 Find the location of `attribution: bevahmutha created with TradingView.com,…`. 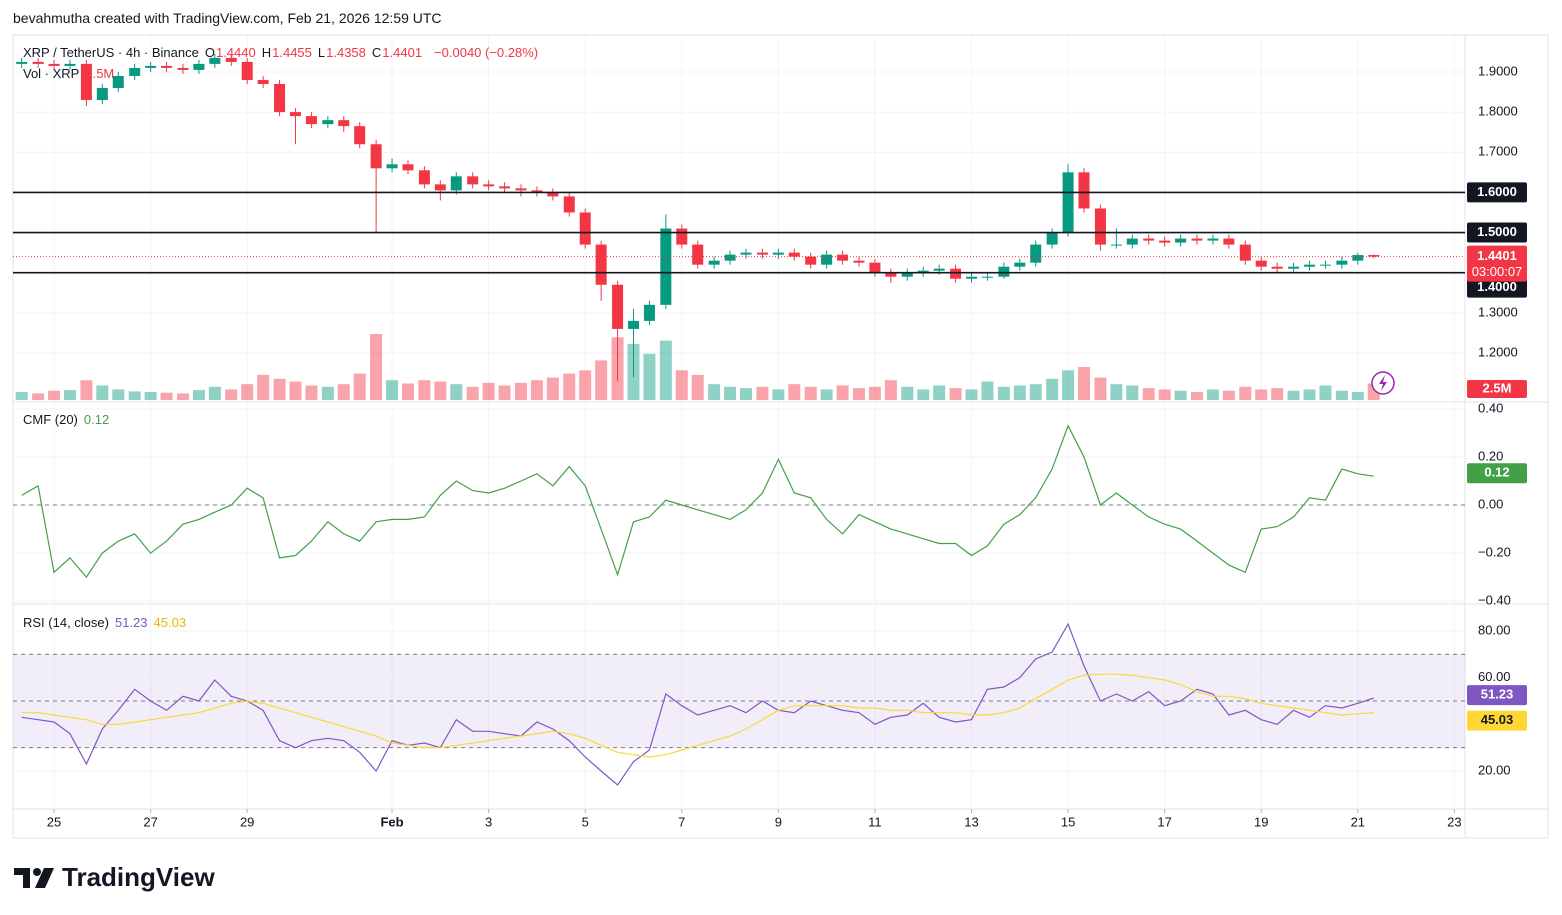

attribution: bevahmutha created with TradingView.com,… is located at coordinates (227, 18).